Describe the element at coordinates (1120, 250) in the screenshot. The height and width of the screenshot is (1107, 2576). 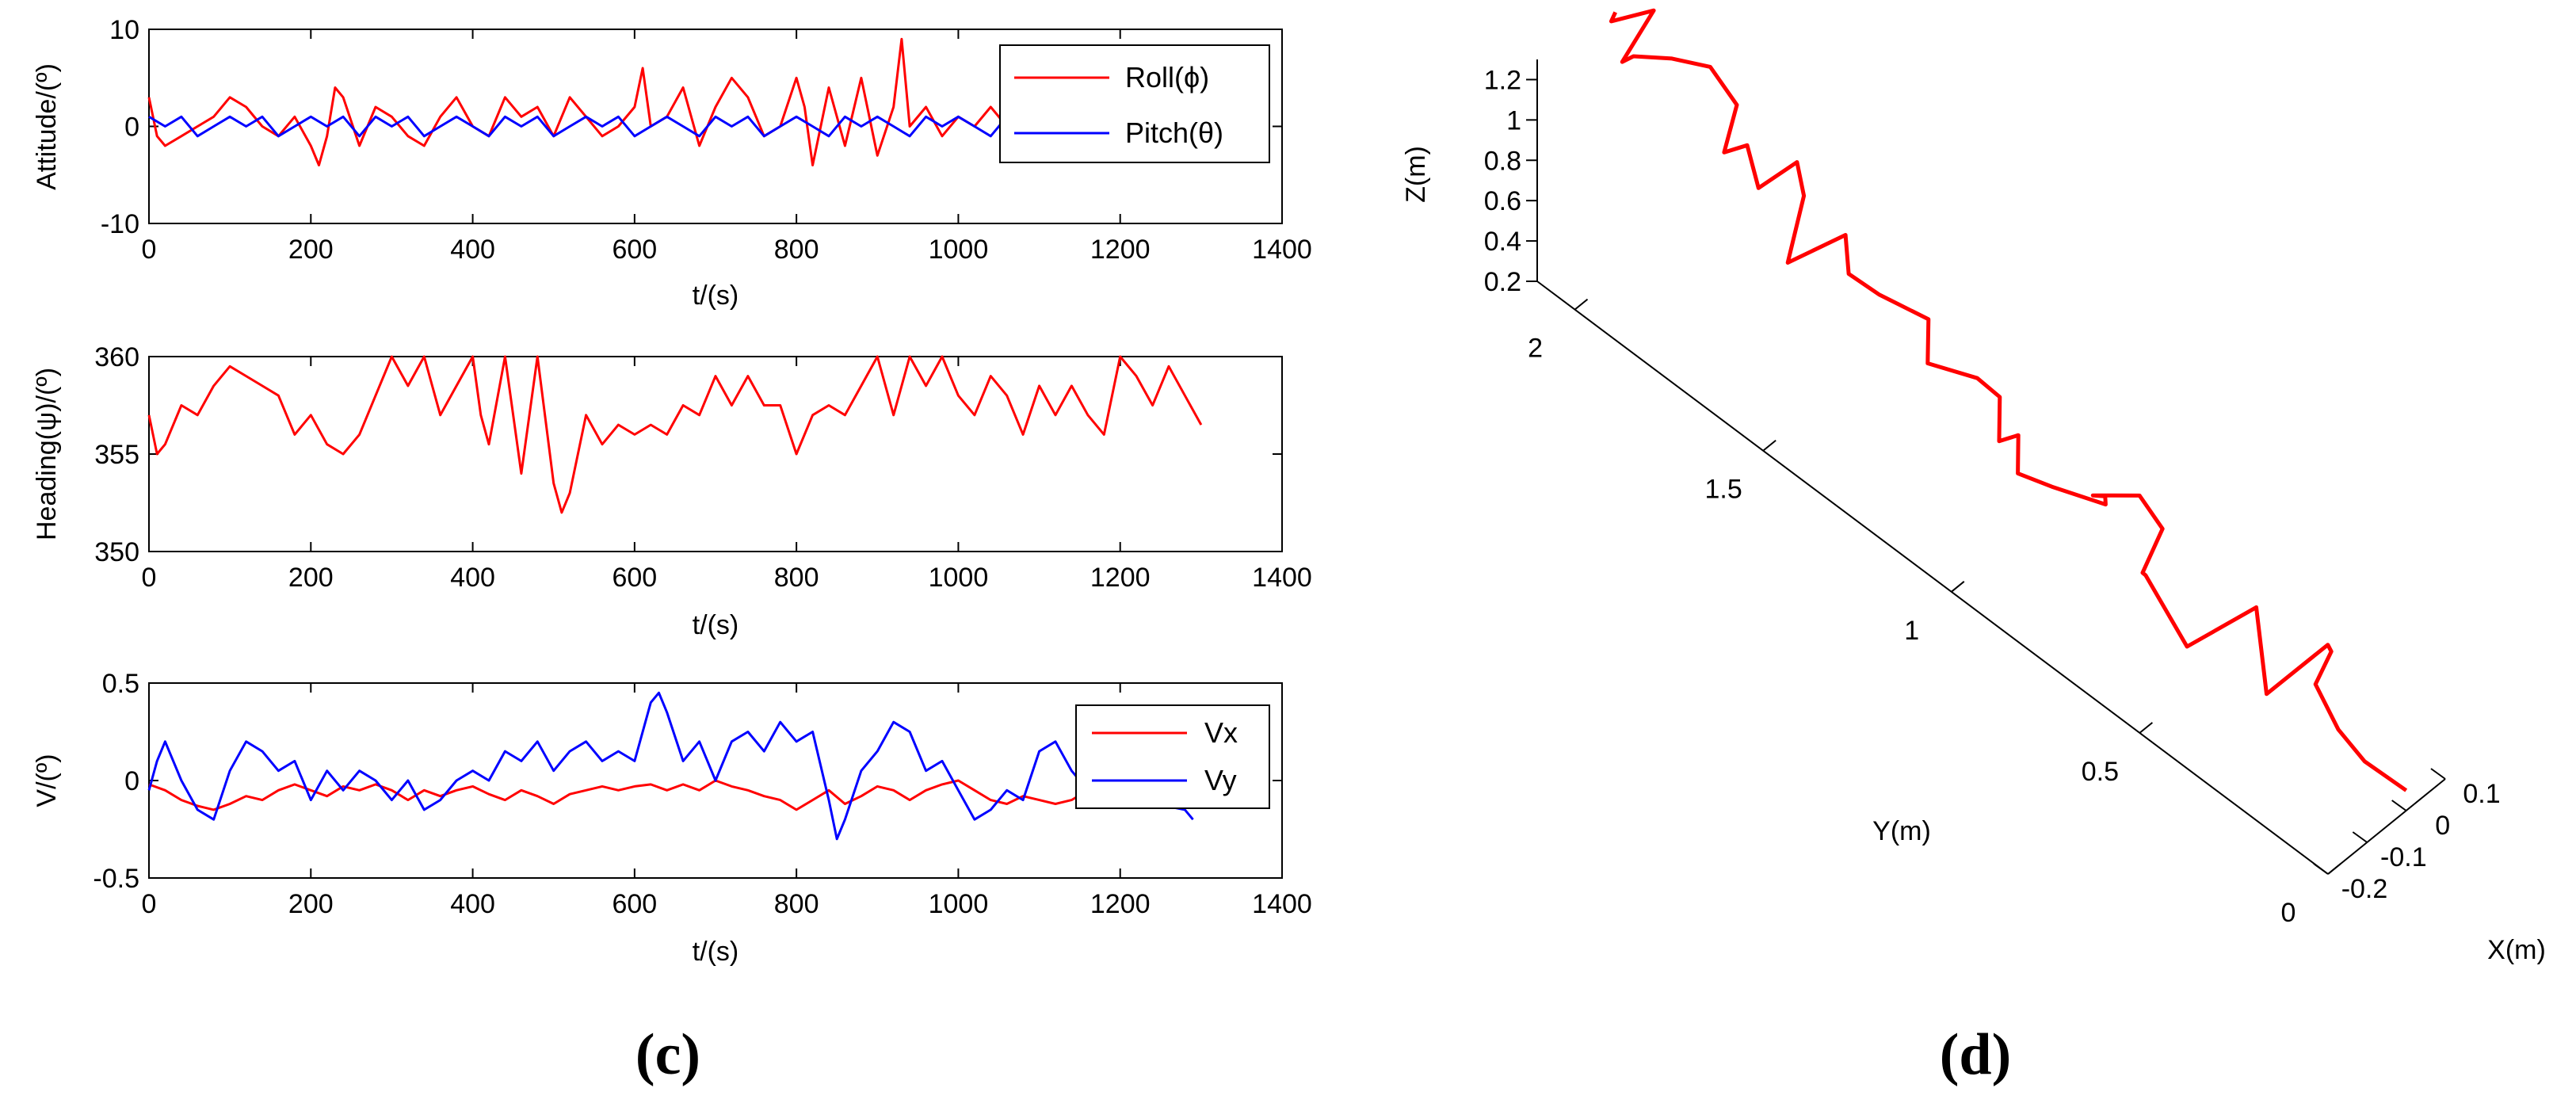
I see `attitude-xtick-label: 1200` at that location.